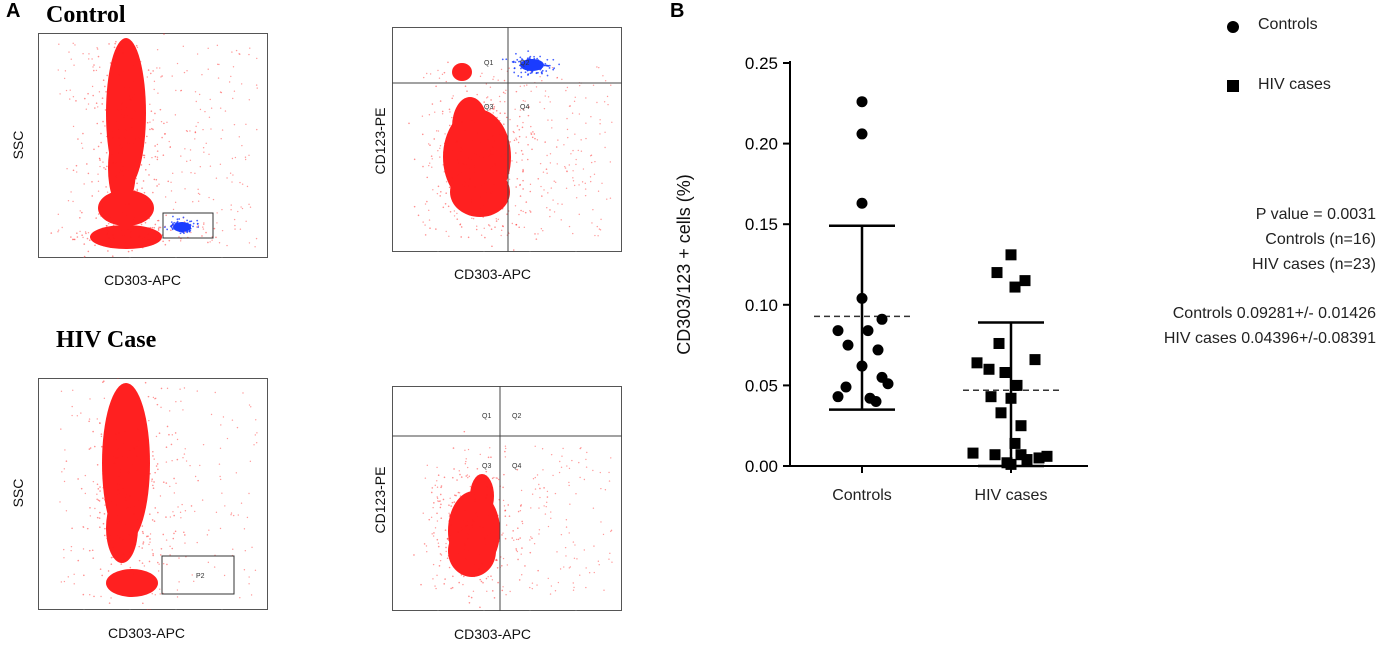 The width and height of the screenshot is (1388, 653). I want to click on facs4-quadrant-label: Q3, so click(486, 466).